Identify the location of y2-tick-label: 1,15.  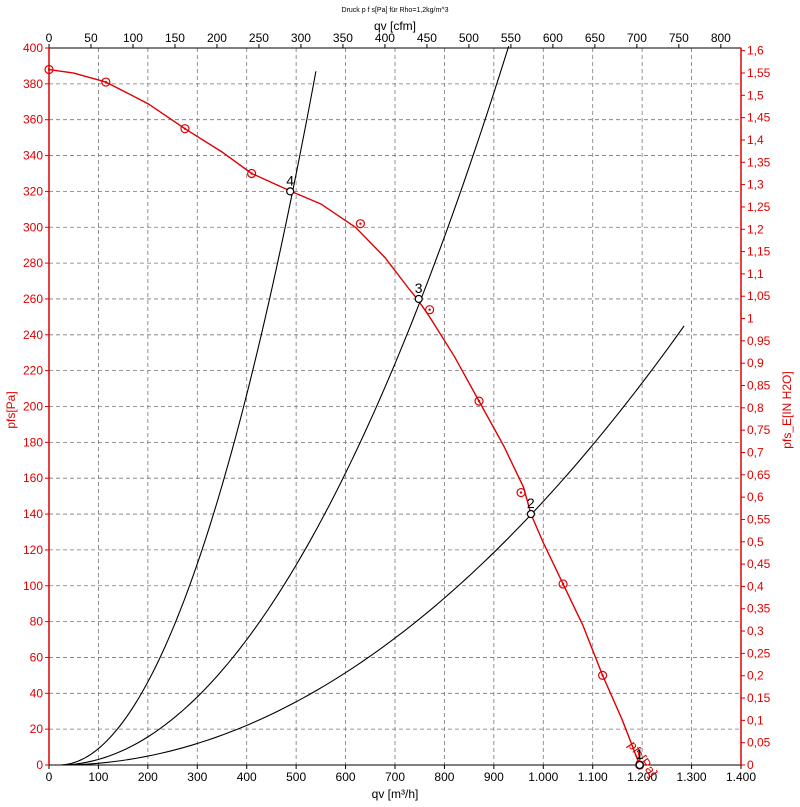
(759, 252).